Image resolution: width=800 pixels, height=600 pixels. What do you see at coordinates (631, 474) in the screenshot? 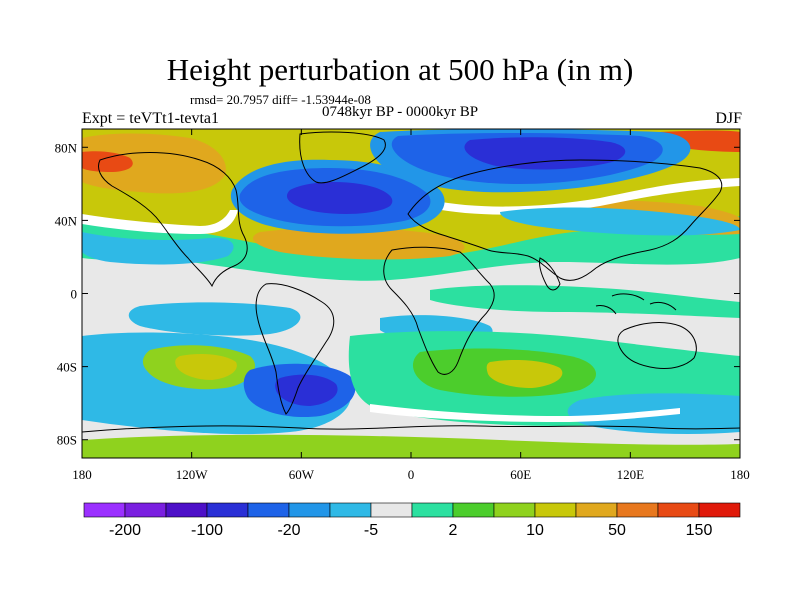
I see `x-tick-label: 120E` at bounding box center [631, 474].